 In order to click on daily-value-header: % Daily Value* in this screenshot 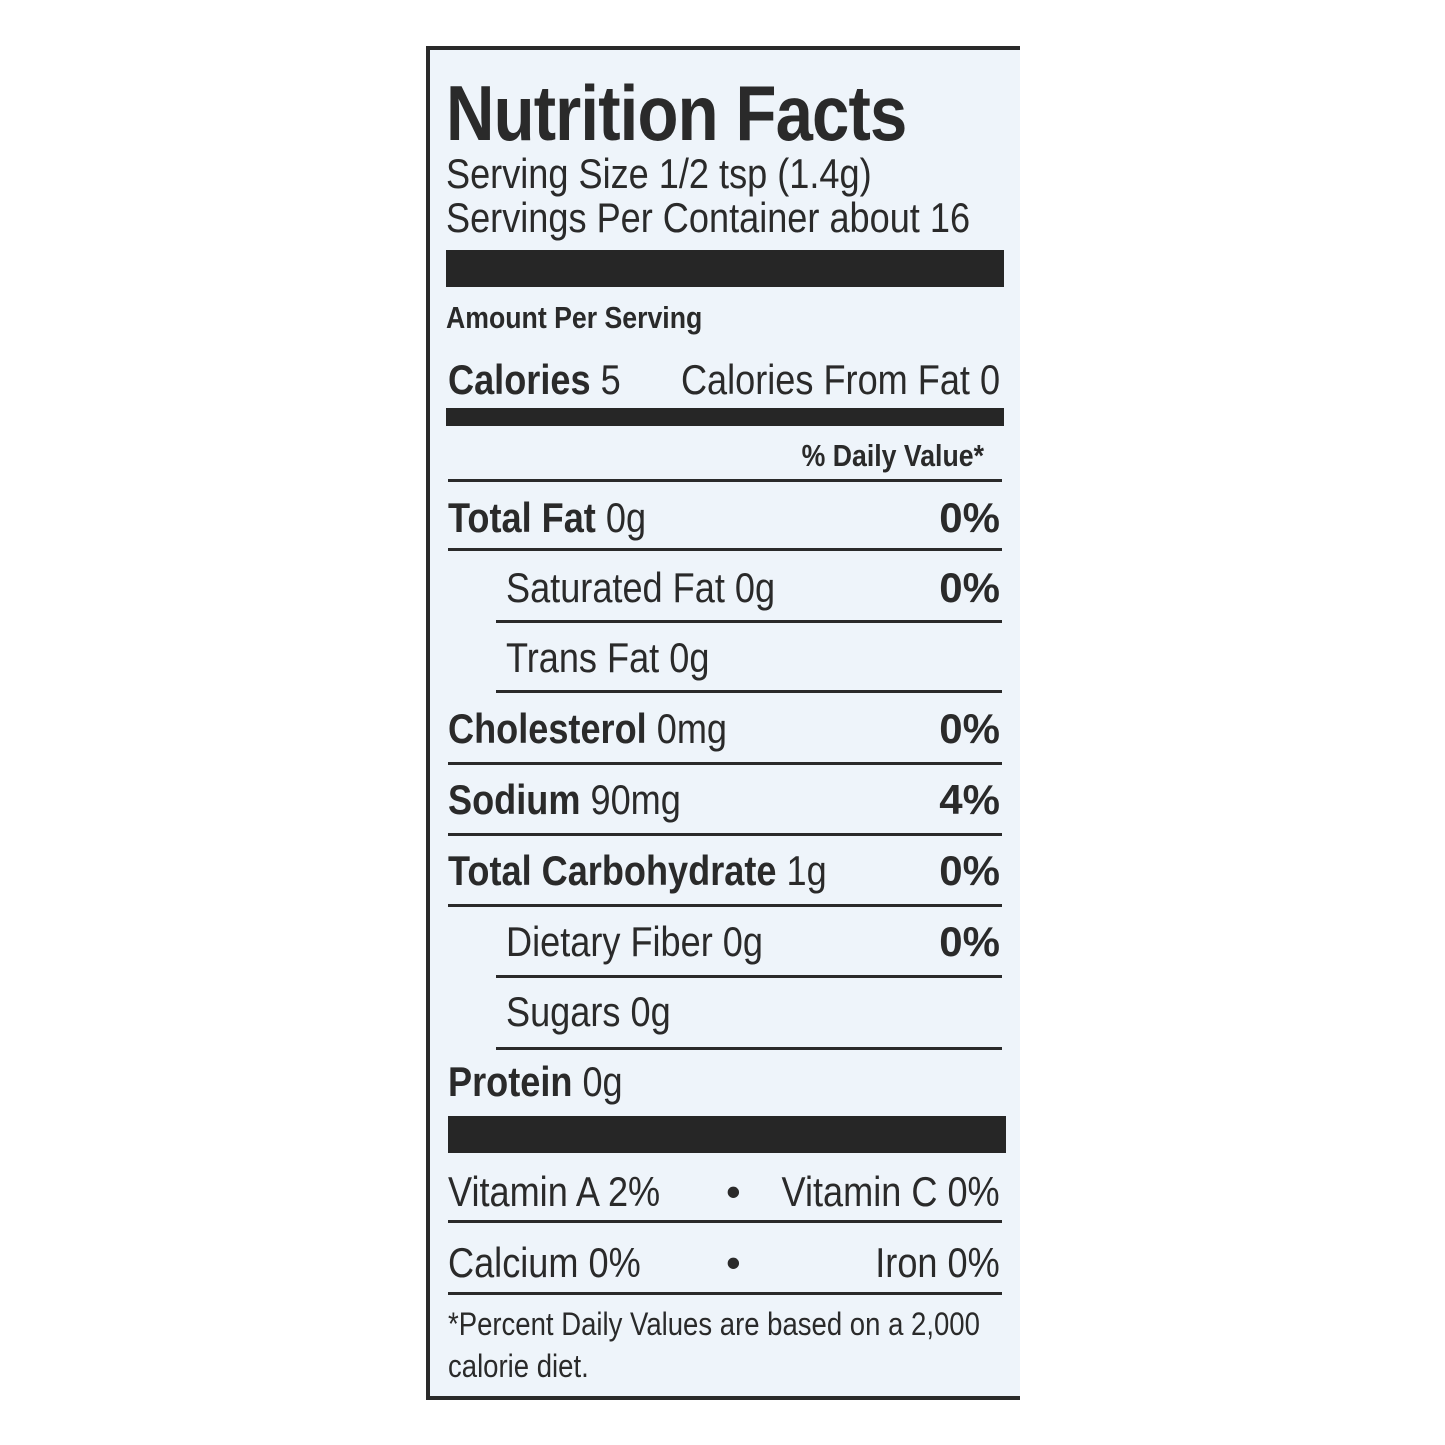, I will do `click(878, 456)`.